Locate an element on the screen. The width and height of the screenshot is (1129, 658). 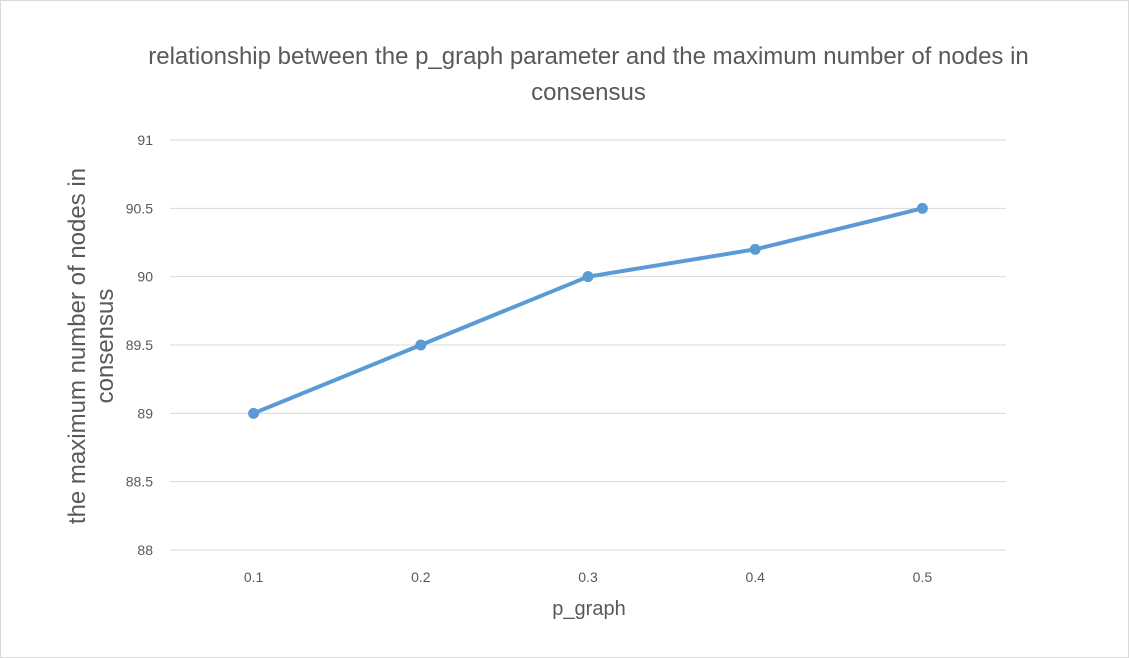
y-tick-label: 88.5 is located at coordinates (139, 482).